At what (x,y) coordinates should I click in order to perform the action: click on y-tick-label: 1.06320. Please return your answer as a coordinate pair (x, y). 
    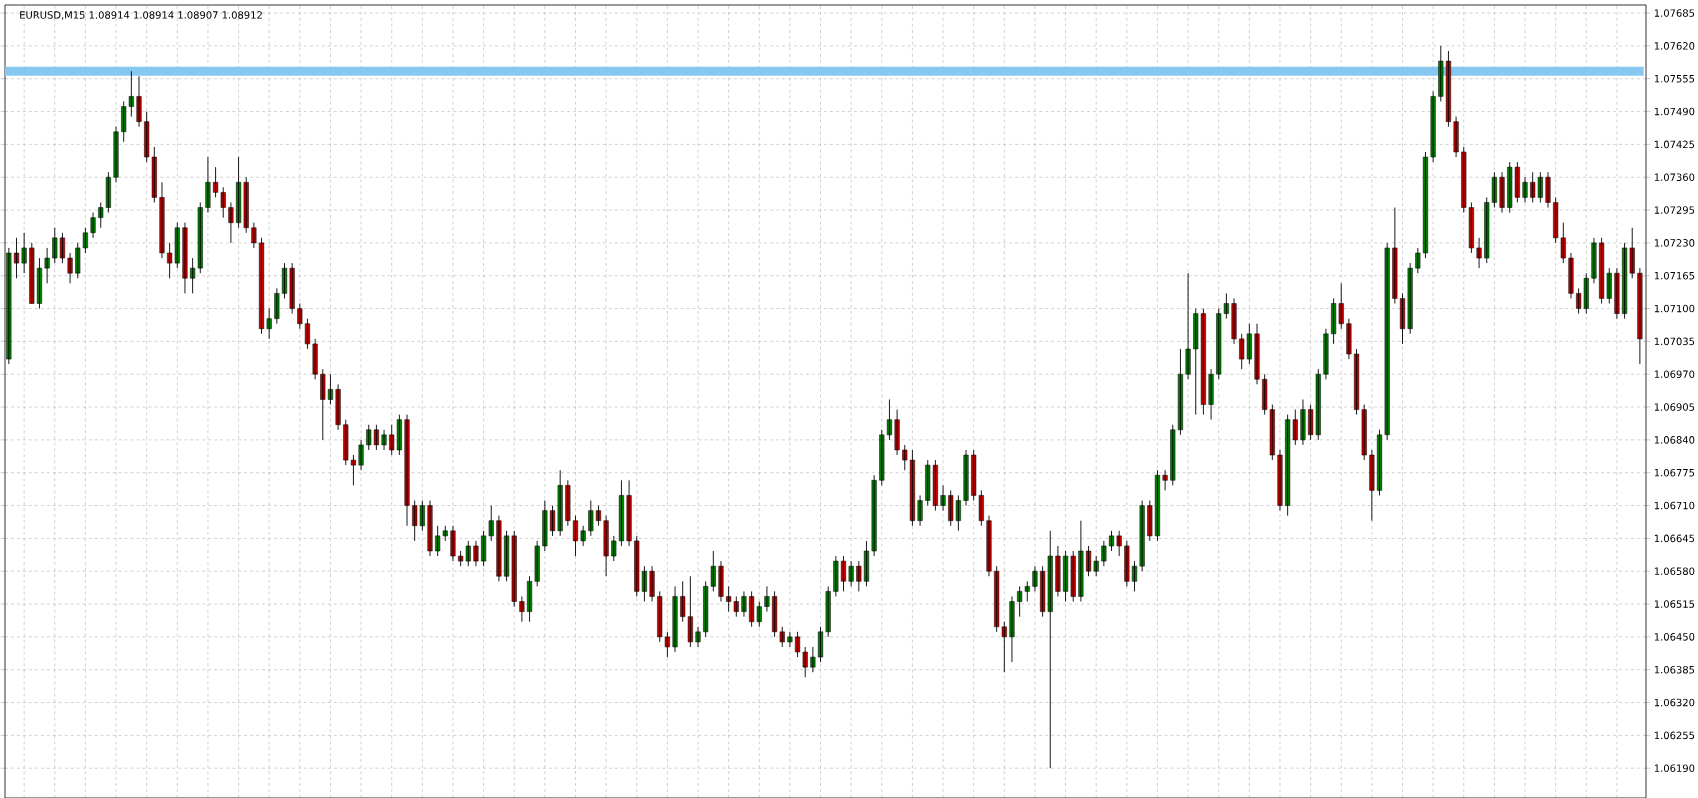
    Looking at the image, I should click on (1674, 702).